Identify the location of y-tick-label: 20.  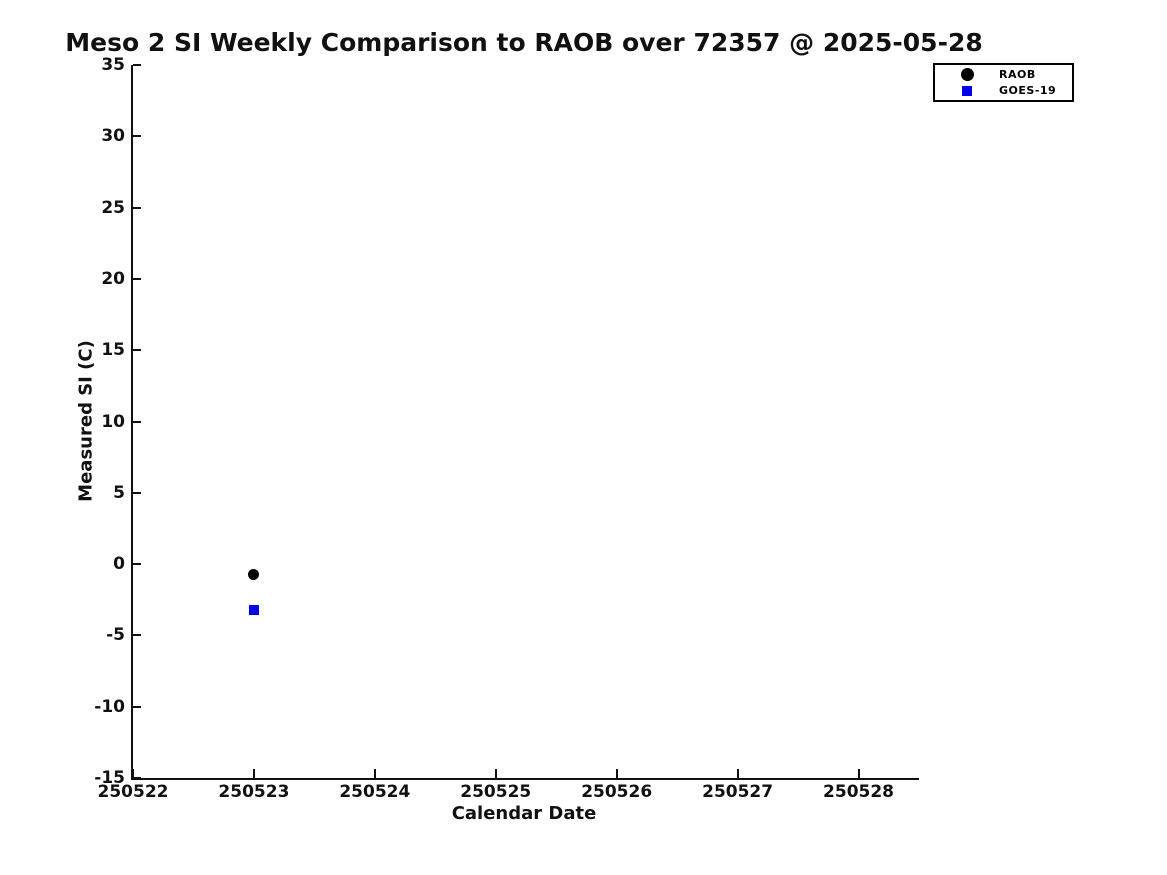
(113, 278).